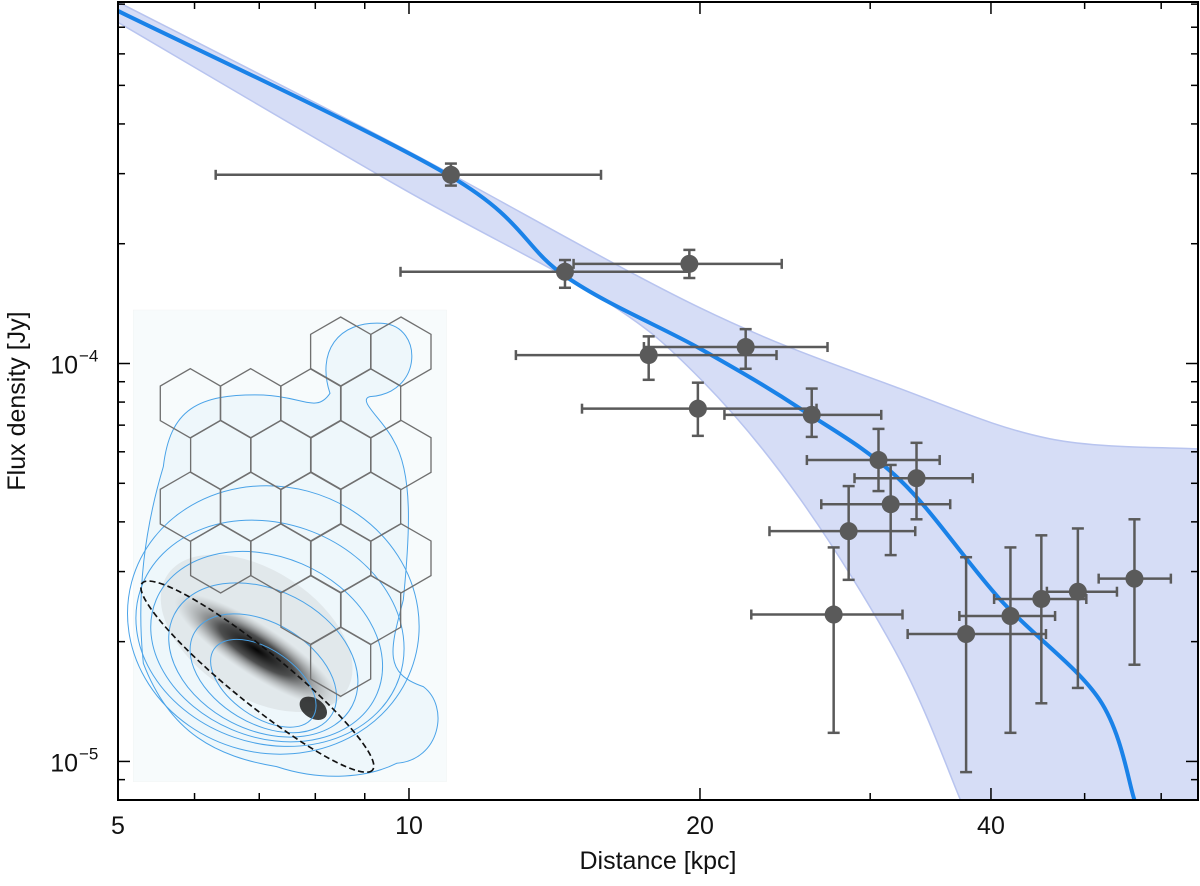 The width and height of the screenshot is (1200, 886). I want to click on y-tick-label-exponent: −5, so click(88, 753).